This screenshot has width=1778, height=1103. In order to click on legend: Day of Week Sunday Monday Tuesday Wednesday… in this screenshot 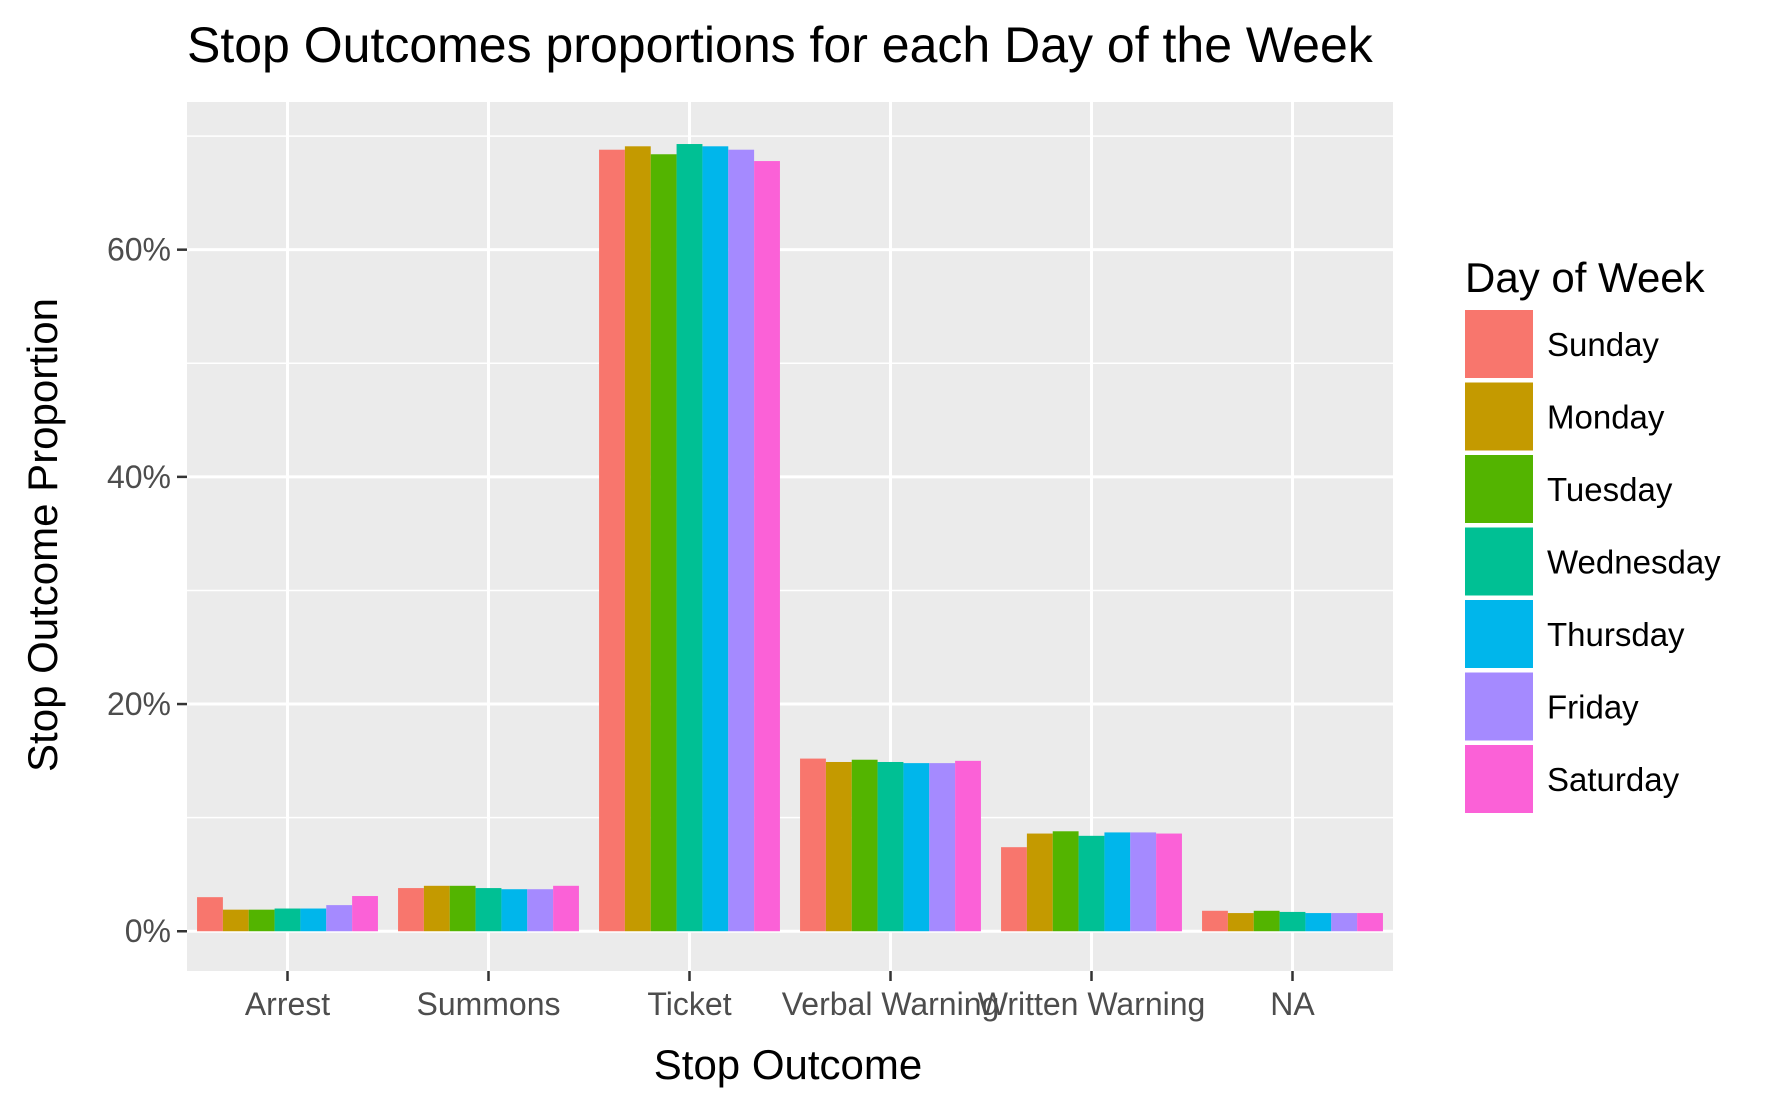, I will do `click(1593, 533)`.